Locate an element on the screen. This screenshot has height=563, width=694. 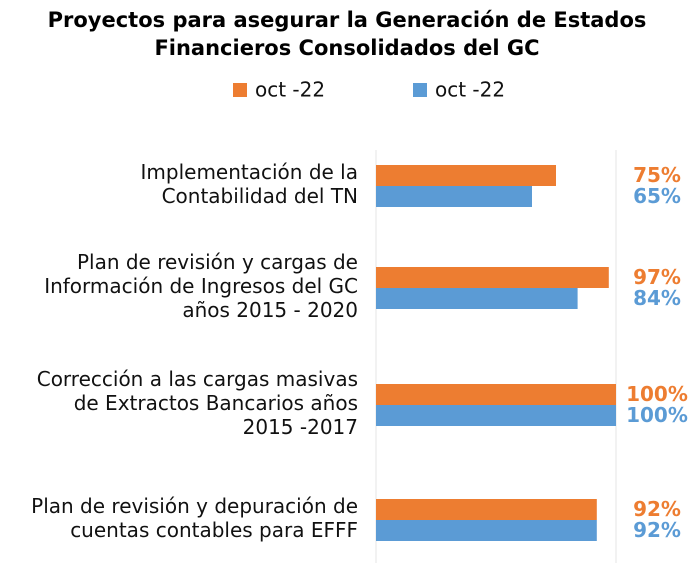
value-label: 97% is located at coordinates (657, 277).